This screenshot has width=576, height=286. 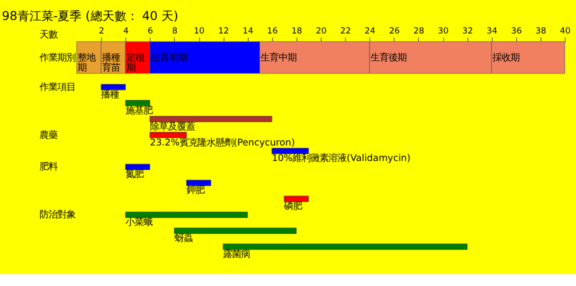 I want to click on category-label: 露菌病, so click(x=236, y=254).